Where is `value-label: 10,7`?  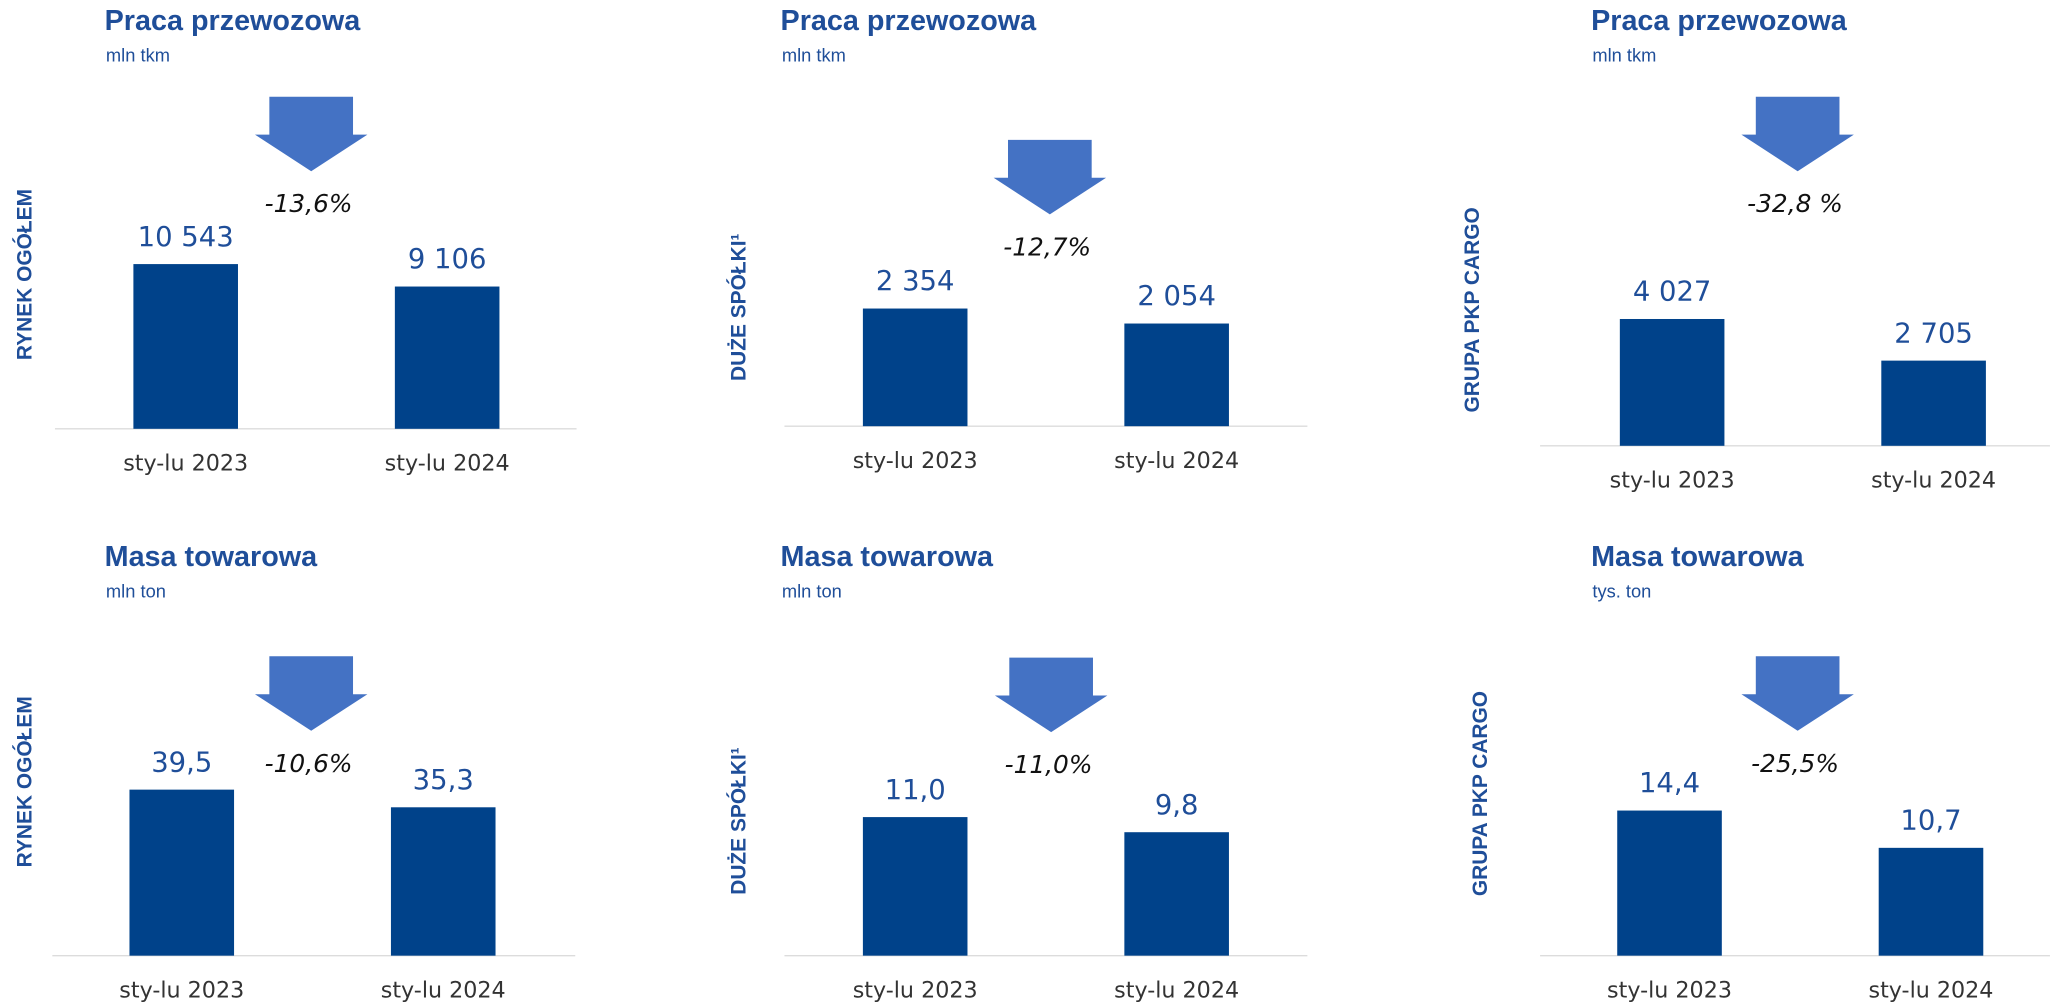 value-label: 10,7 is located at coordinates (1930, 821).